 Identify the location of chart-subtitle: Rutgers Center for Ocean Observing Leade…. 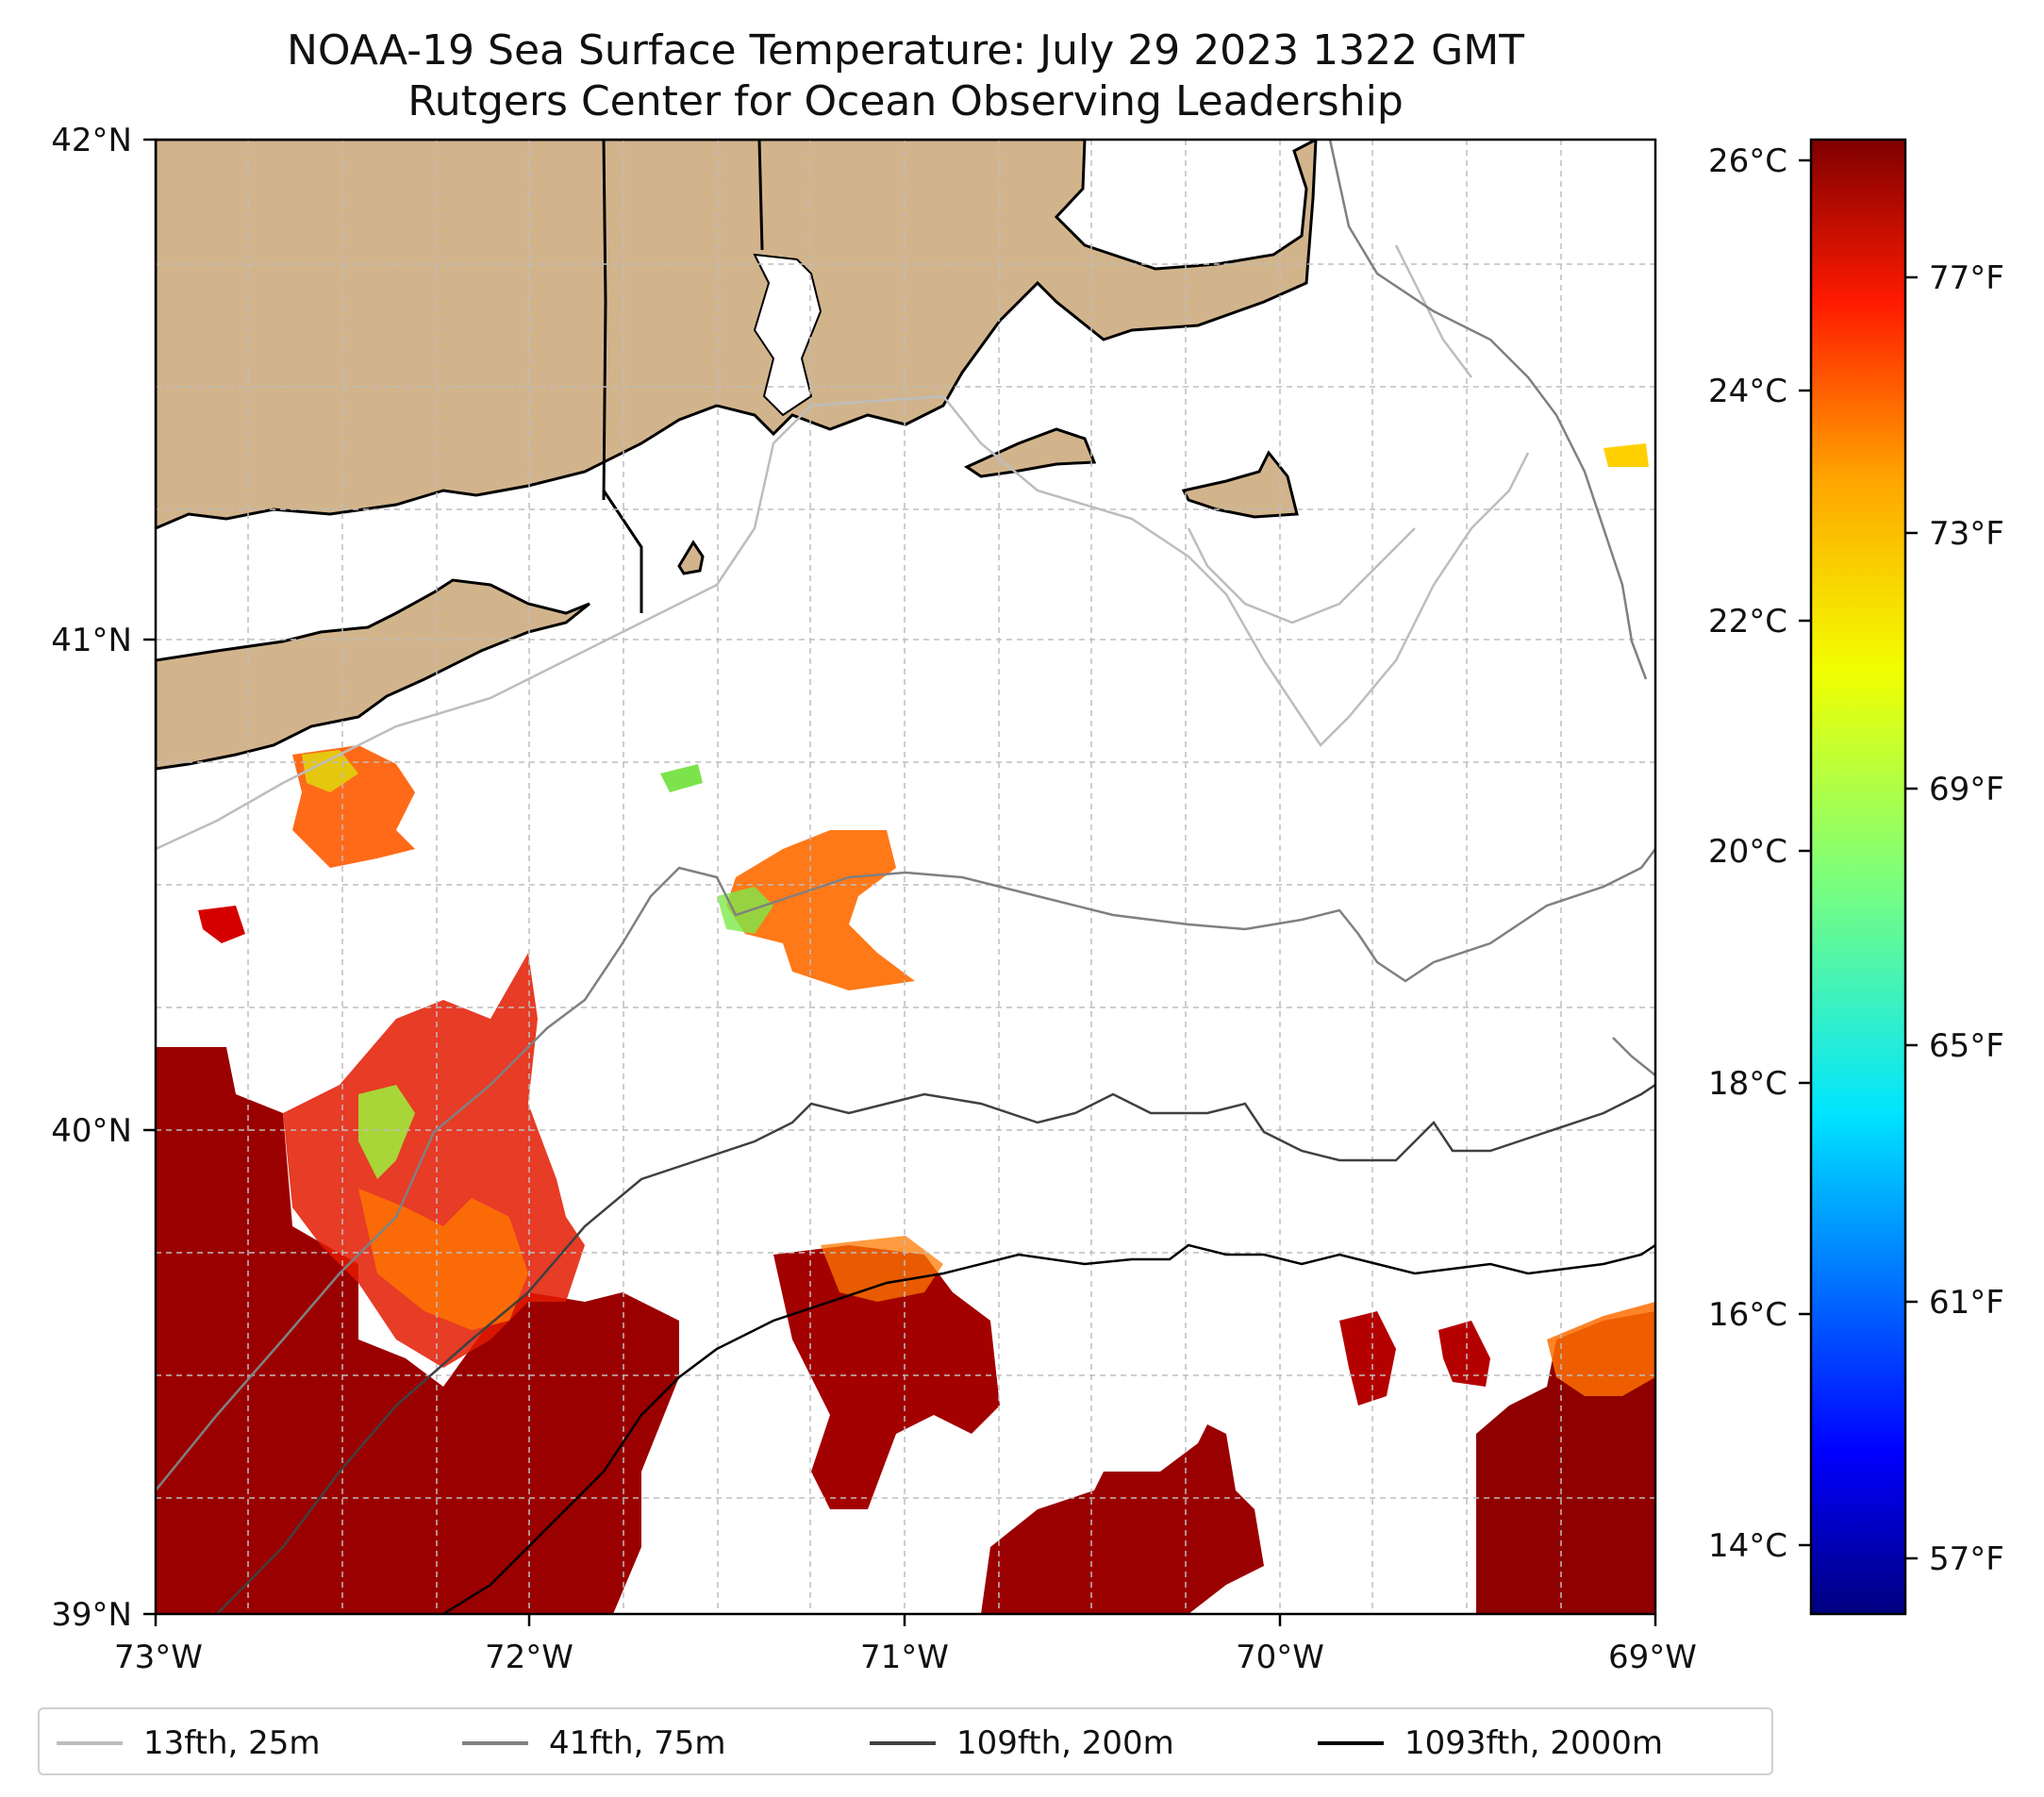
(905, 101).